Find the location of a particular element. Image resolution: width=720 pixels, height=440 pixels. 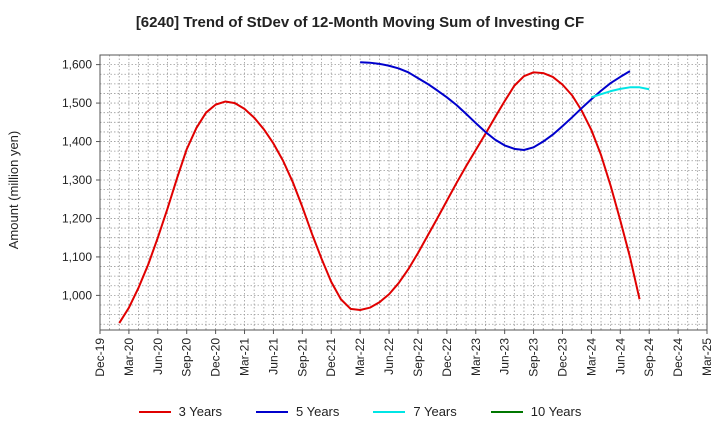

x-tick-label: Mar-21 is located at coordinates (245, 357).